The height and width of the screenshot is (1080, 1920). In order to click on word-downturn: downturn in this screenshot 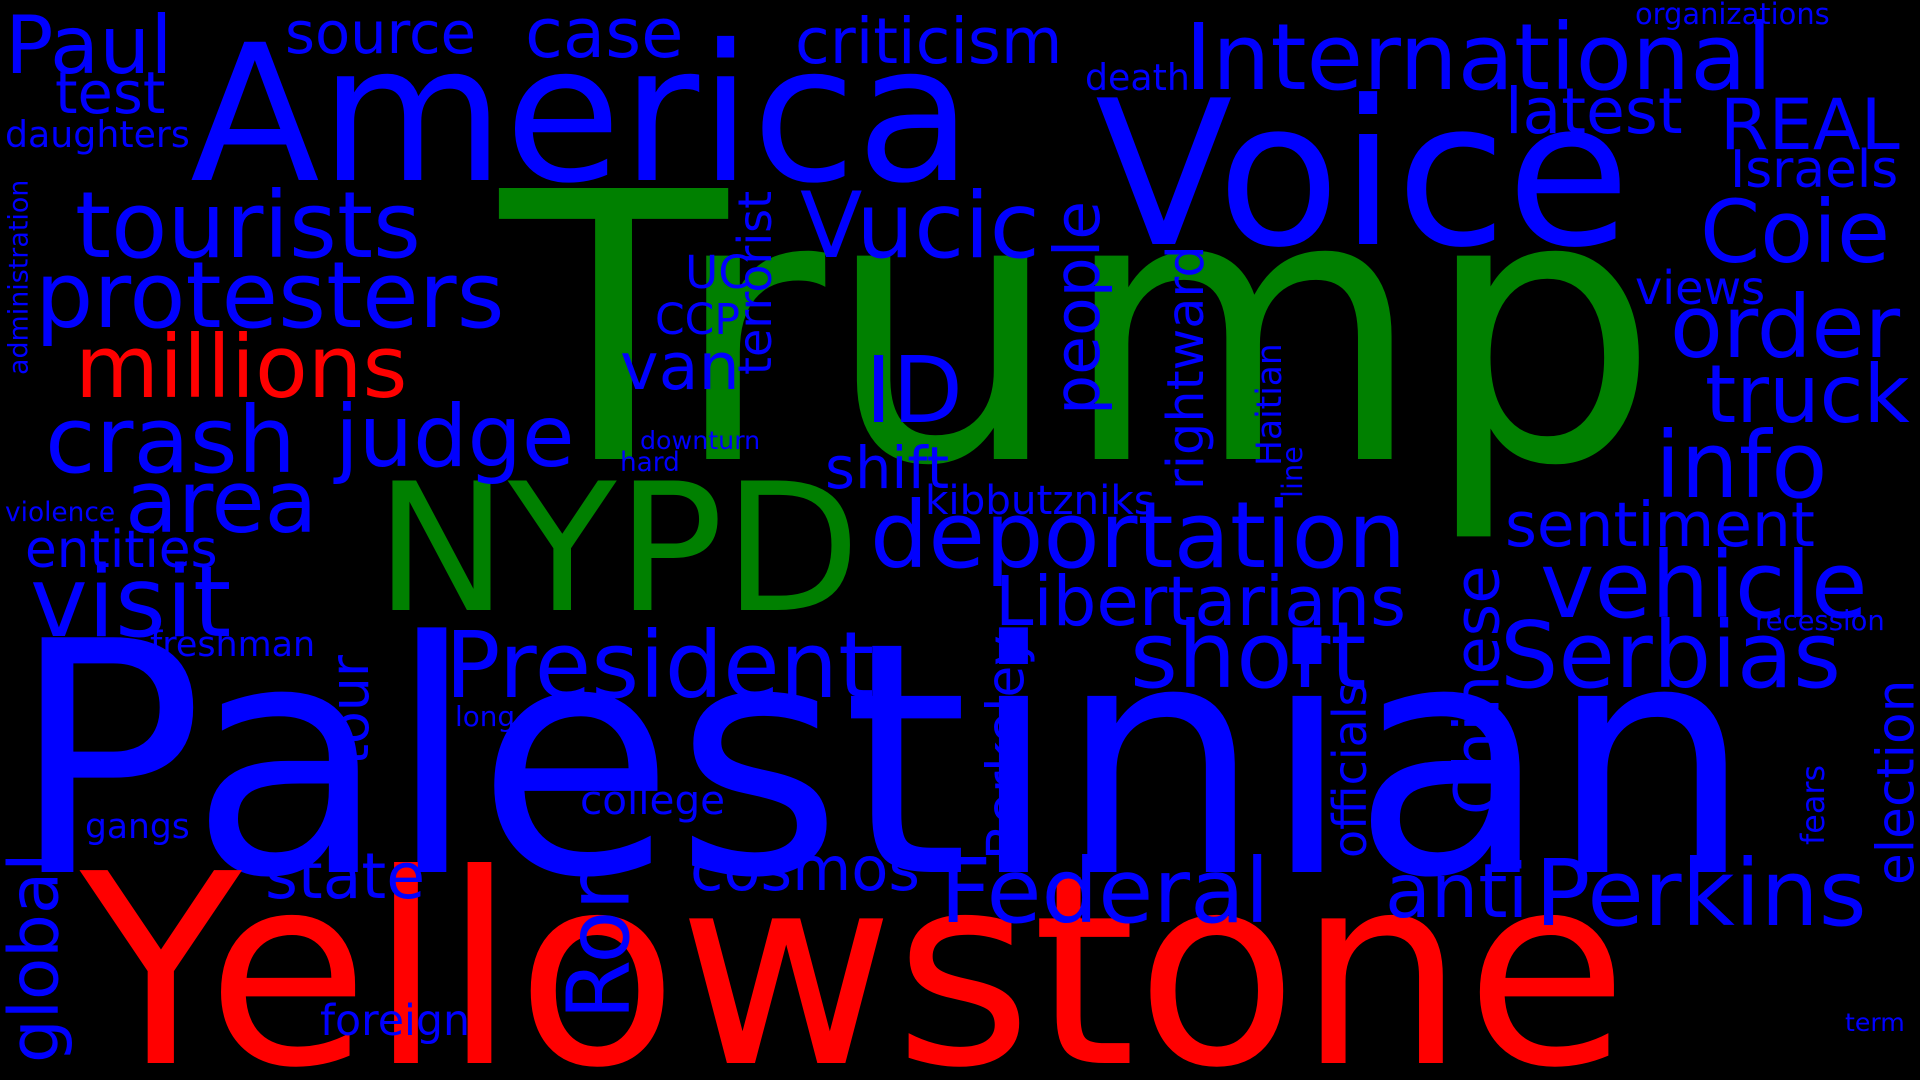, I will do `click(700, 440)`.